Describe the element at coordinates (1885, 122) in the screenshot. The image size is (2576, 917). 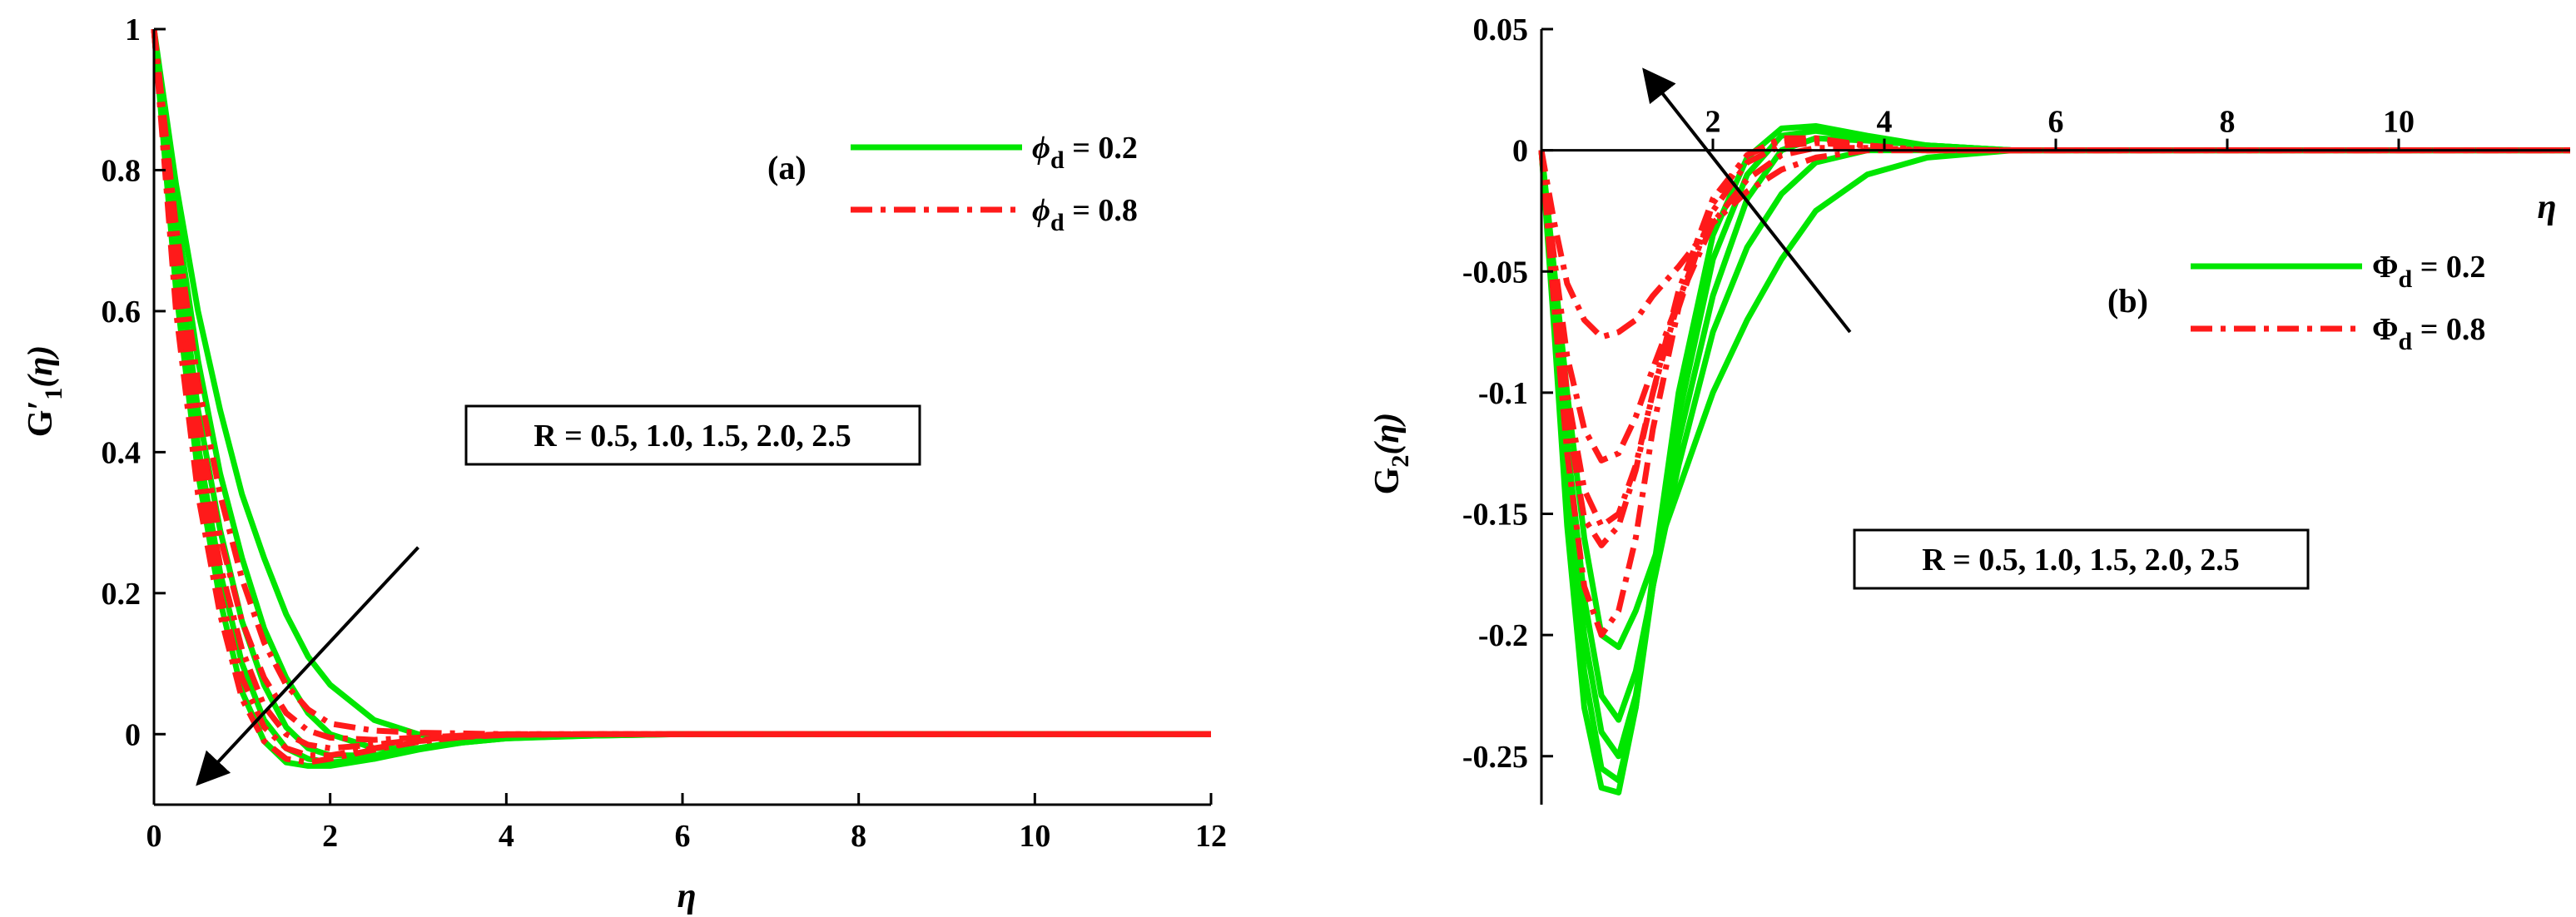
I see `panel-b-x-tick-label: 4` at that location.